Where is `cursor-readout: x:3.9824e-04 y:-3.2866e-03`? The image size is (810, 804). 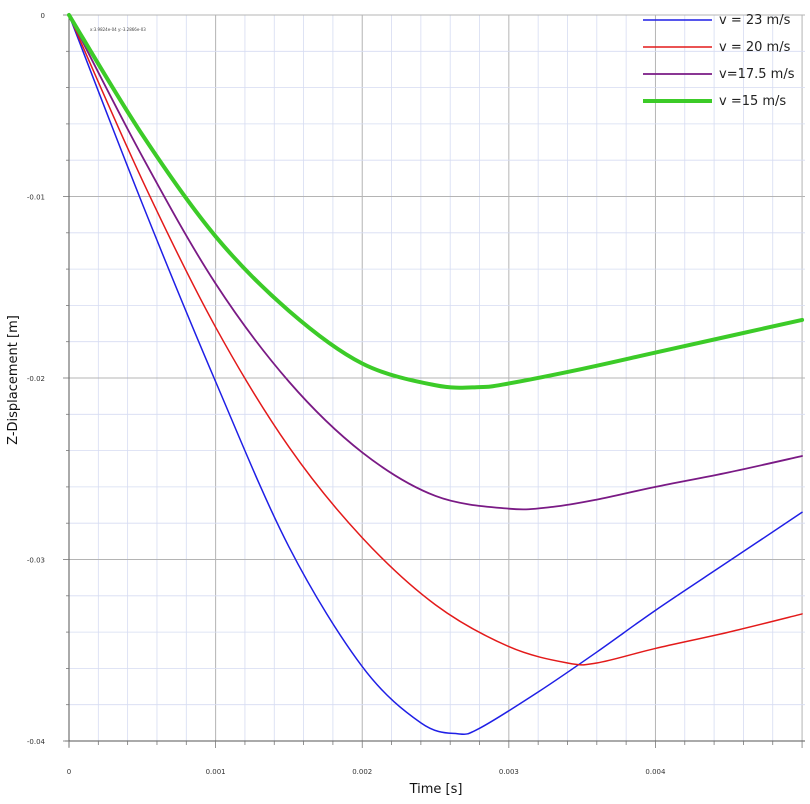
cursor-readout: x:3.9824e-04 y:-3.2866e-03 is located at coordinates (118, 29).